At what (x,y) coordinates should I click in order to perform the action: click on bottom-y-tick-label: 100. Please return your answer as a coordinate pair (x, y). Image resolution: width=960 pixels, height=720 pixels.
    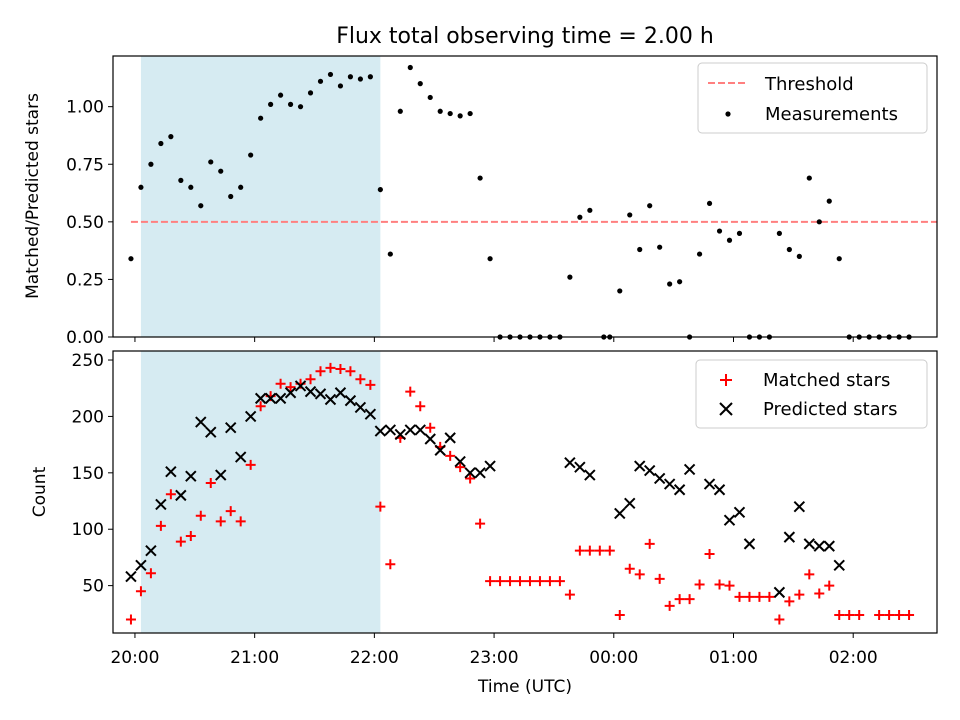
    Looking at the image, I should click on (88, 530).